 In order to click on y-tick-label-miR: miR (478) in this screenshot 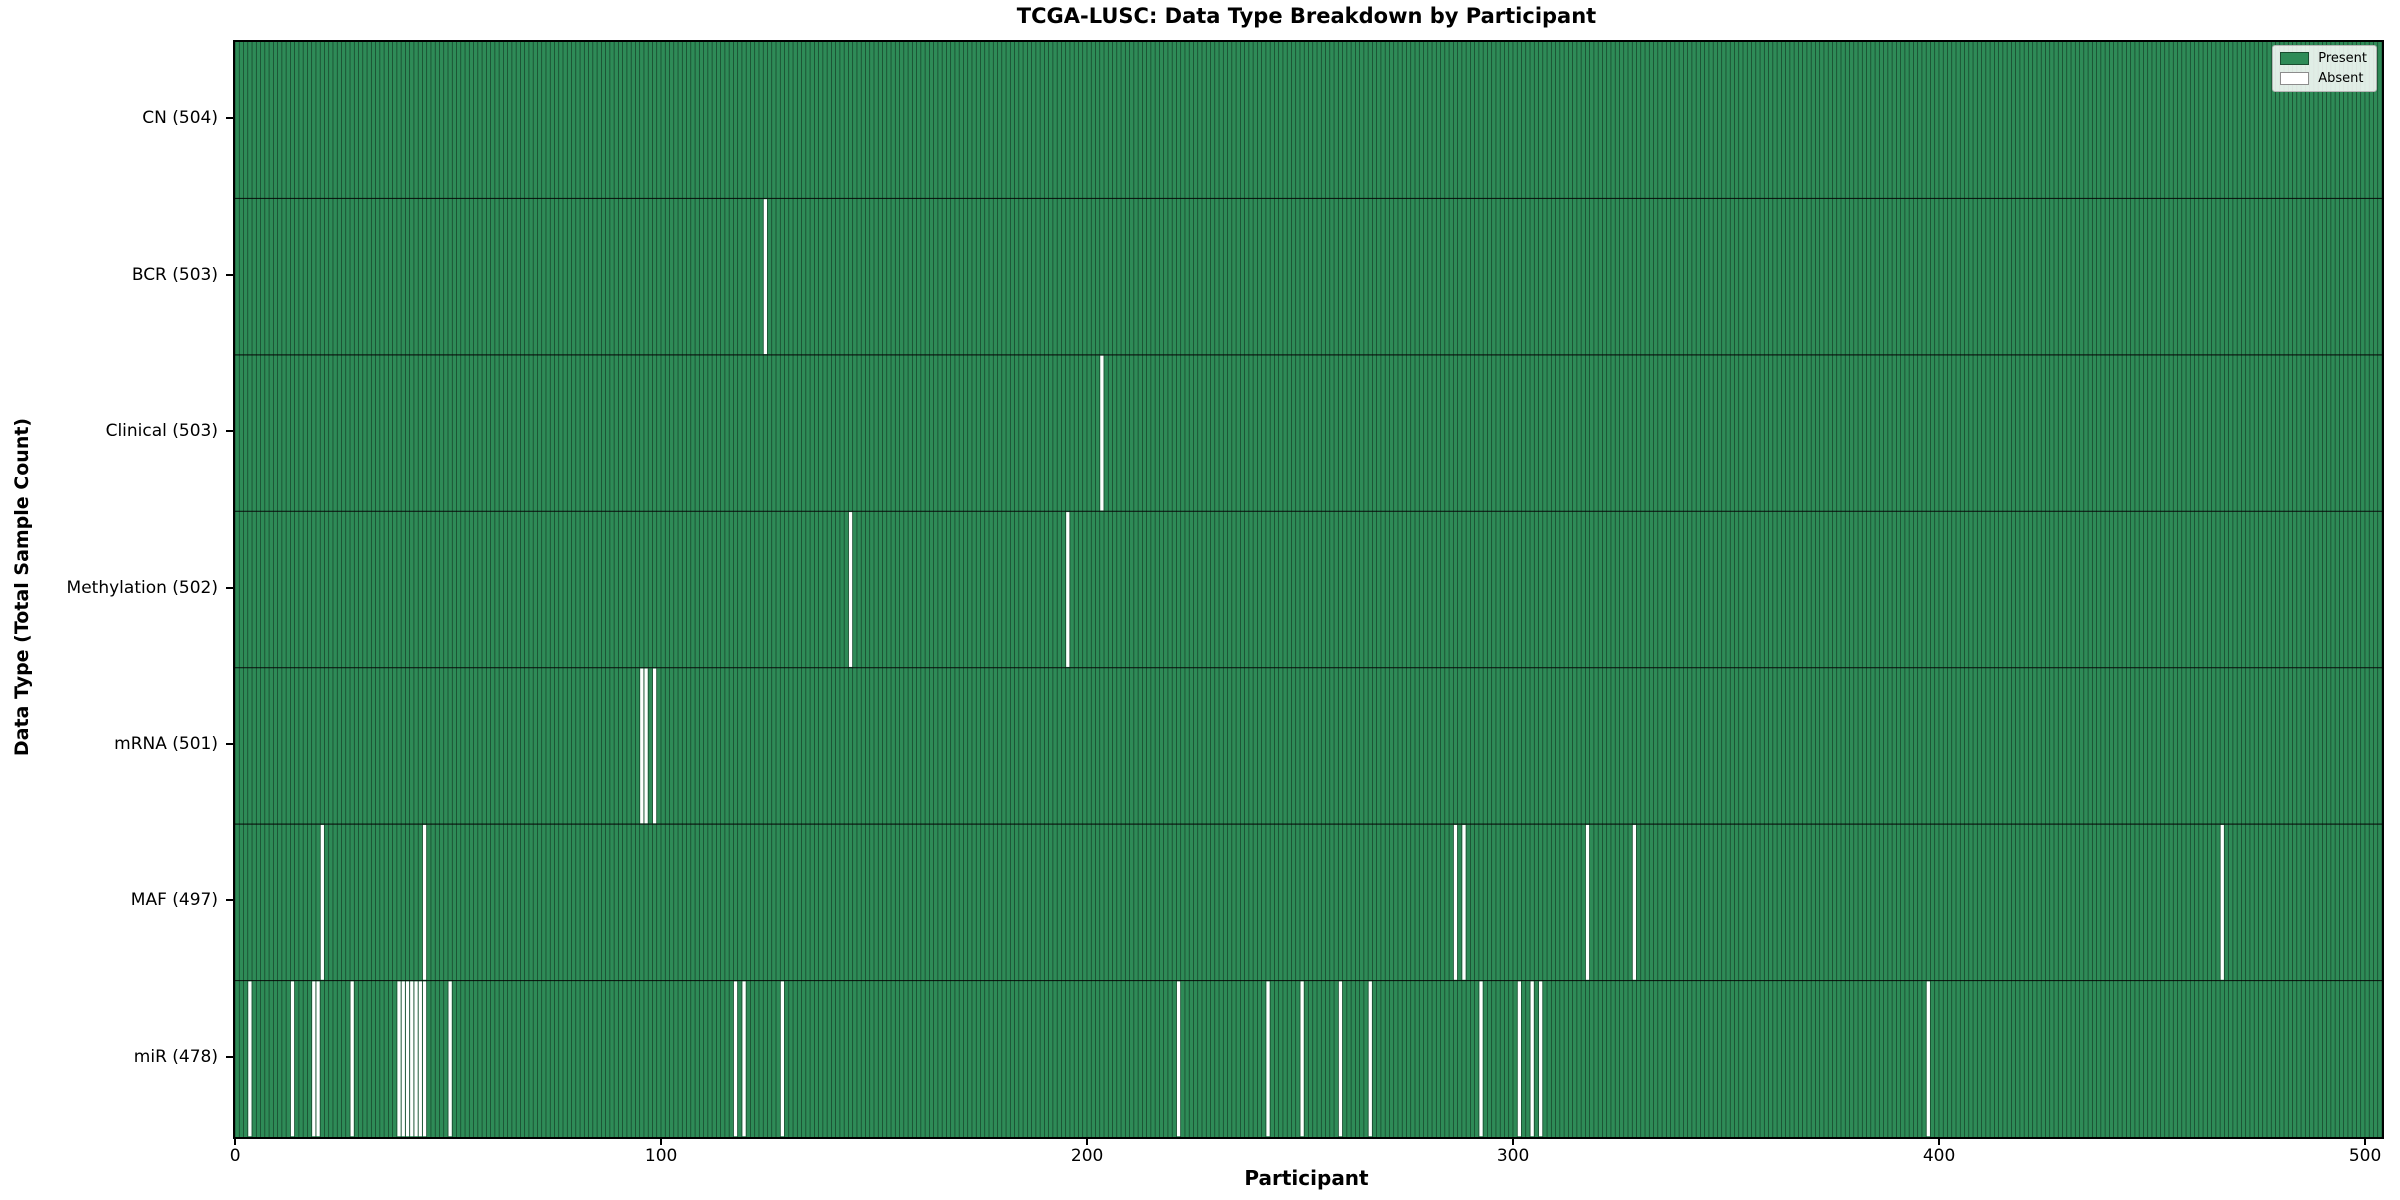, I will do `click(175, 1056)`.